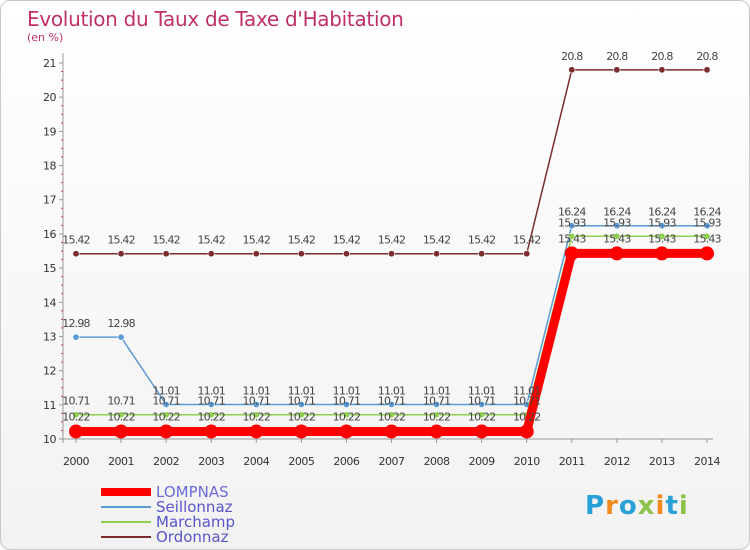  I want to click on y-tick-label: 15, so click(49, 268).